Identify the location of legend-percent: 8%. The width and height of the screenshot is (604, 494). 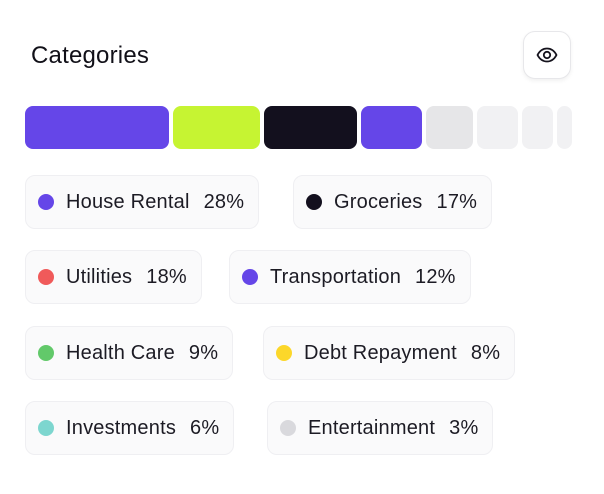
(485, 352).